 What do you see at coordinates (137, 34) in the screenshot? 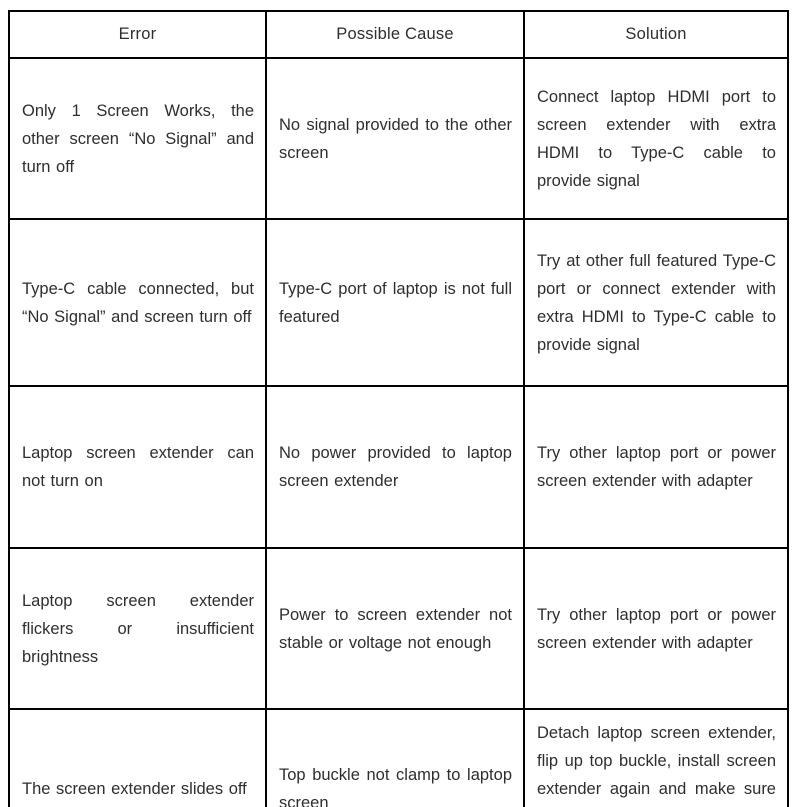
I see `column-header-error: Error` at bounding box center [137, 34].